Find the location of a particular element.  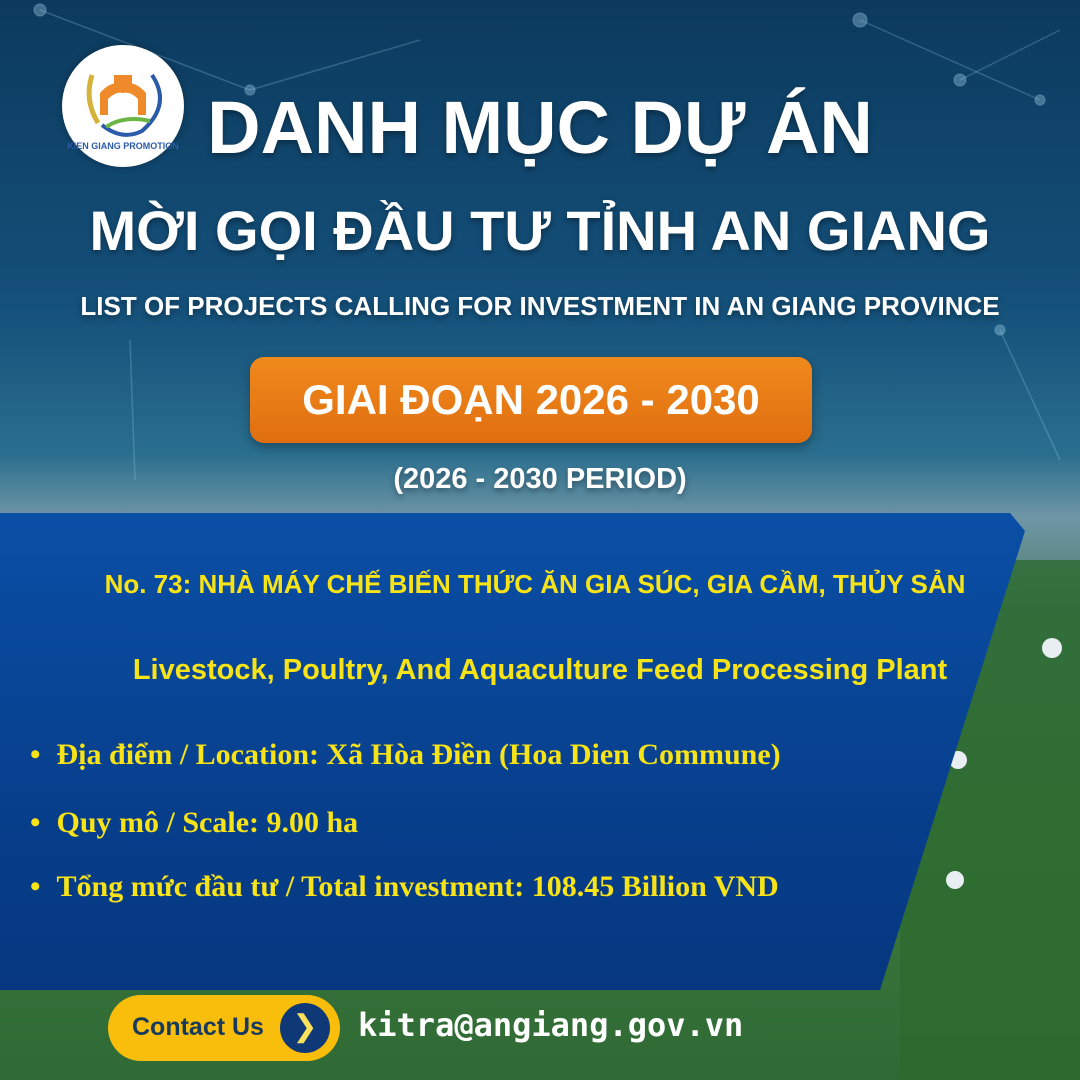

period-badge: GIAI ĐOẠN 2026 - 2030 is located at coordinates (531, 400).